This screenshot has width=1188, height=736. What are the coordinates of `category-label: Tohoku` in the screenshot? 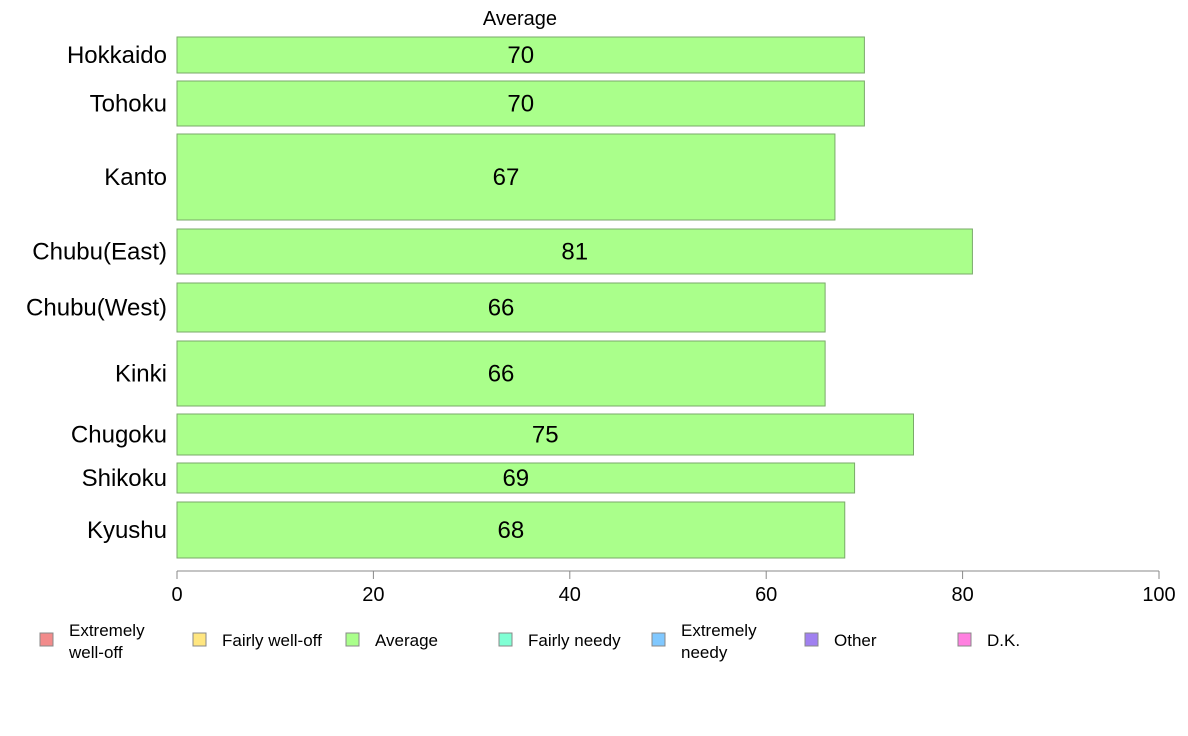 It's located at (128, 104).